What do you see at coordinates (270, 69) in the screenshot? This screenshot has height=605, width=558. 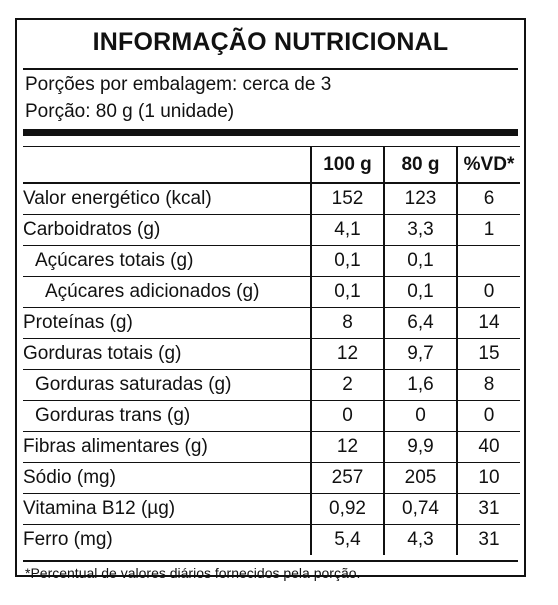 I see `title-divider` at bounding box center [270, 69].